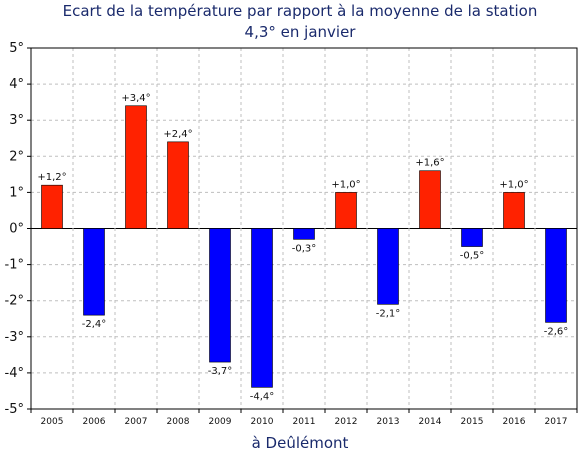 The image size is (580, 460). What do you see at coordinates (94, 272) in the screenshot?
I see `bar-2006` at bounding box center [94, 272].